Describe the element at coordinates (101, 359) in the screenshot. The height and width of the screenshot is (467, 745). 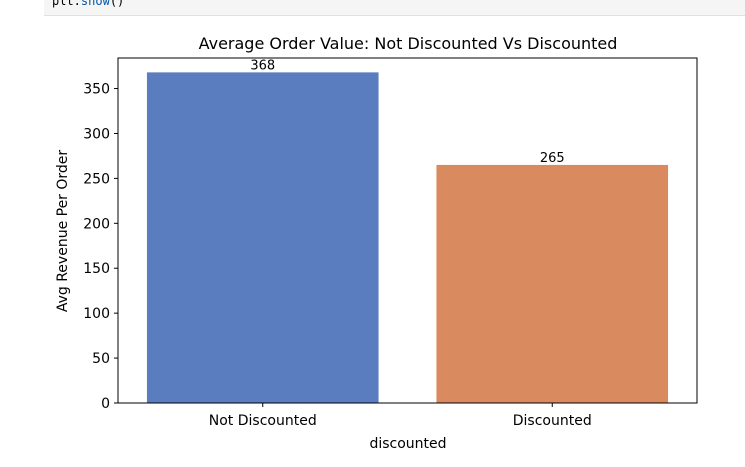
I see `y-tick-label: 50` at that location.